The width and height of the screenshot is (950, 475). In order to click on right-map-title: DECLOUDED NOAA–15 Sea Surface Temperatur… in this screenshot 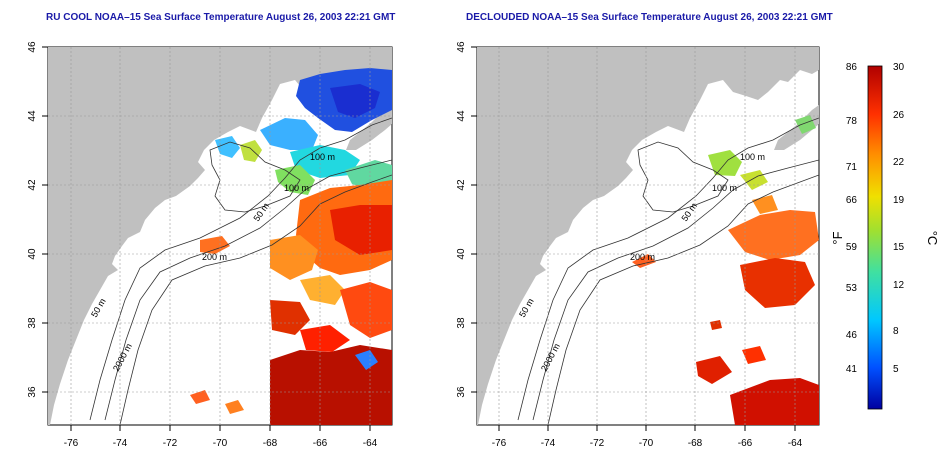, I will do `click(649, 17)`.